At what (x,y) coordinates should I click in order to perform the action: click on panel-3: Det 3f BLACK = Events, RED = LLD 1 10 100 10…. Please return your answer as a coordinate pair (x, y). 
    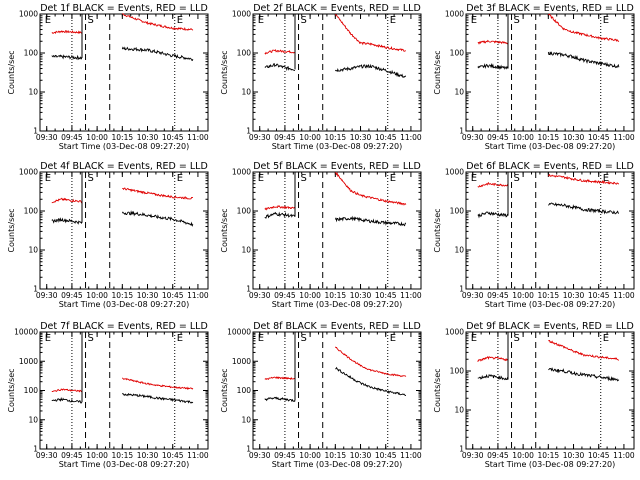
    Looking at the image, I should click on (534, 77).